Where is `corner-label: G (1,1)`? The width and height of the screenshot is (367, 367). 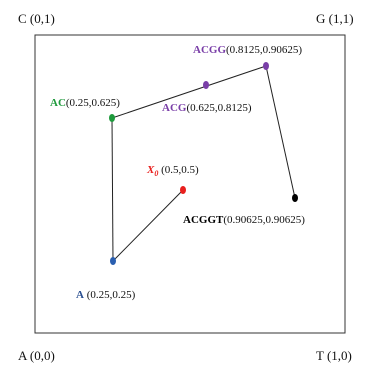
corner-label: G (1,1) is located at coordinates (335, 18).